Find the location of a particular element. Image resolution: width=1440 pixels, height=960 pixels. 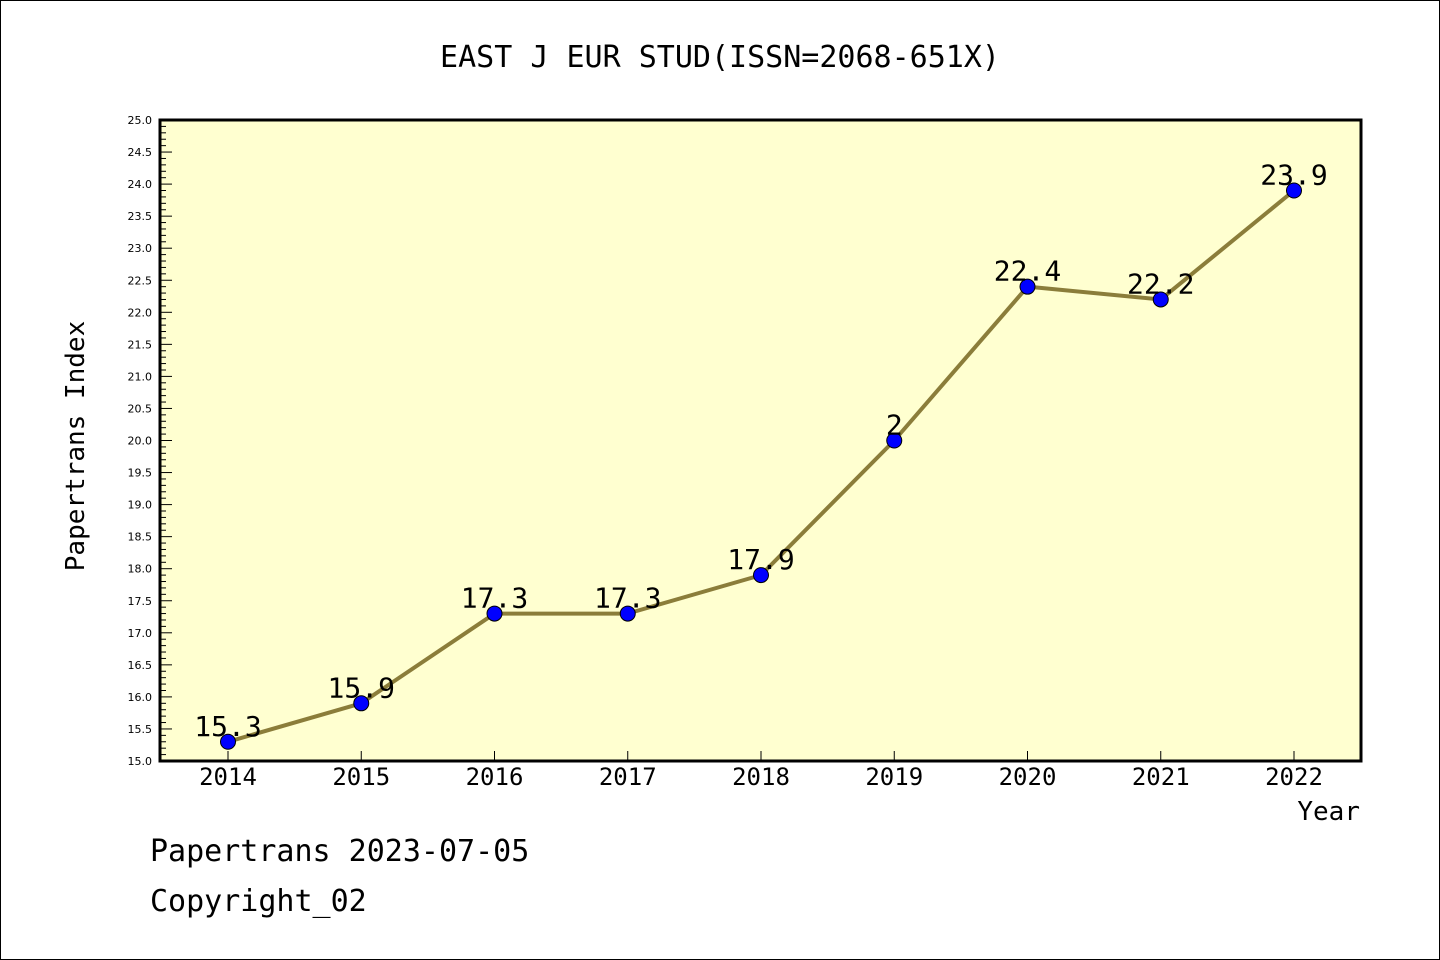

y-tick-label: 24.5 is located at coordinates (140, 152).